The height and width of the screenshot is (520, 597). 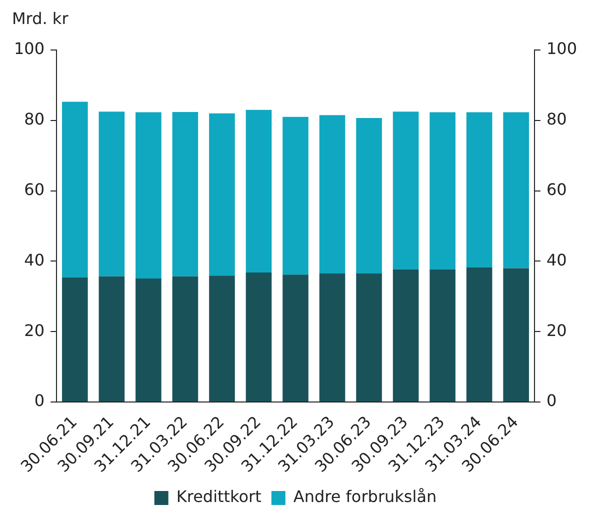 What do you see at coordinates (556, 119) in the screenshot?
I see `y2-tick-label: 80` at bounding box center [556, 119].